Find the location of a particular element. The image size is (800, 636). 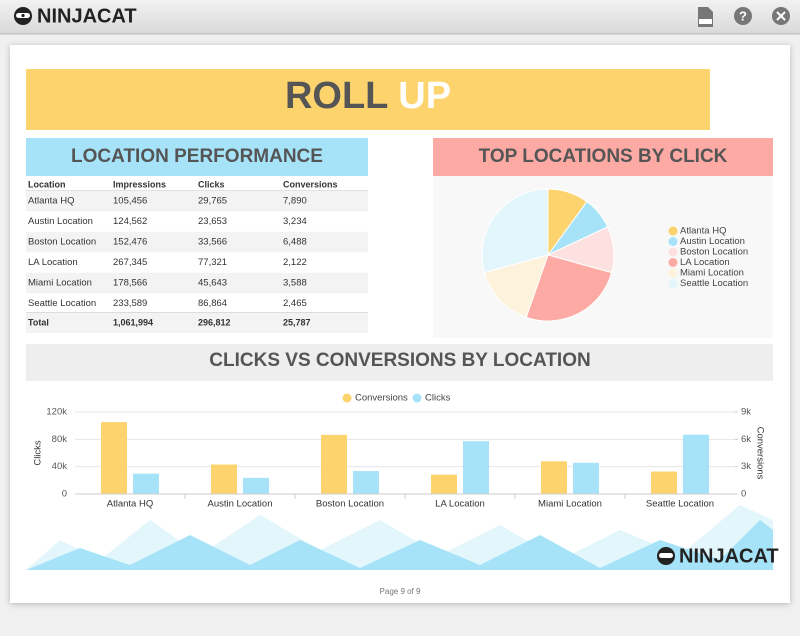

x-tick-label: Seattle Location is located at coordinates (680, 504).